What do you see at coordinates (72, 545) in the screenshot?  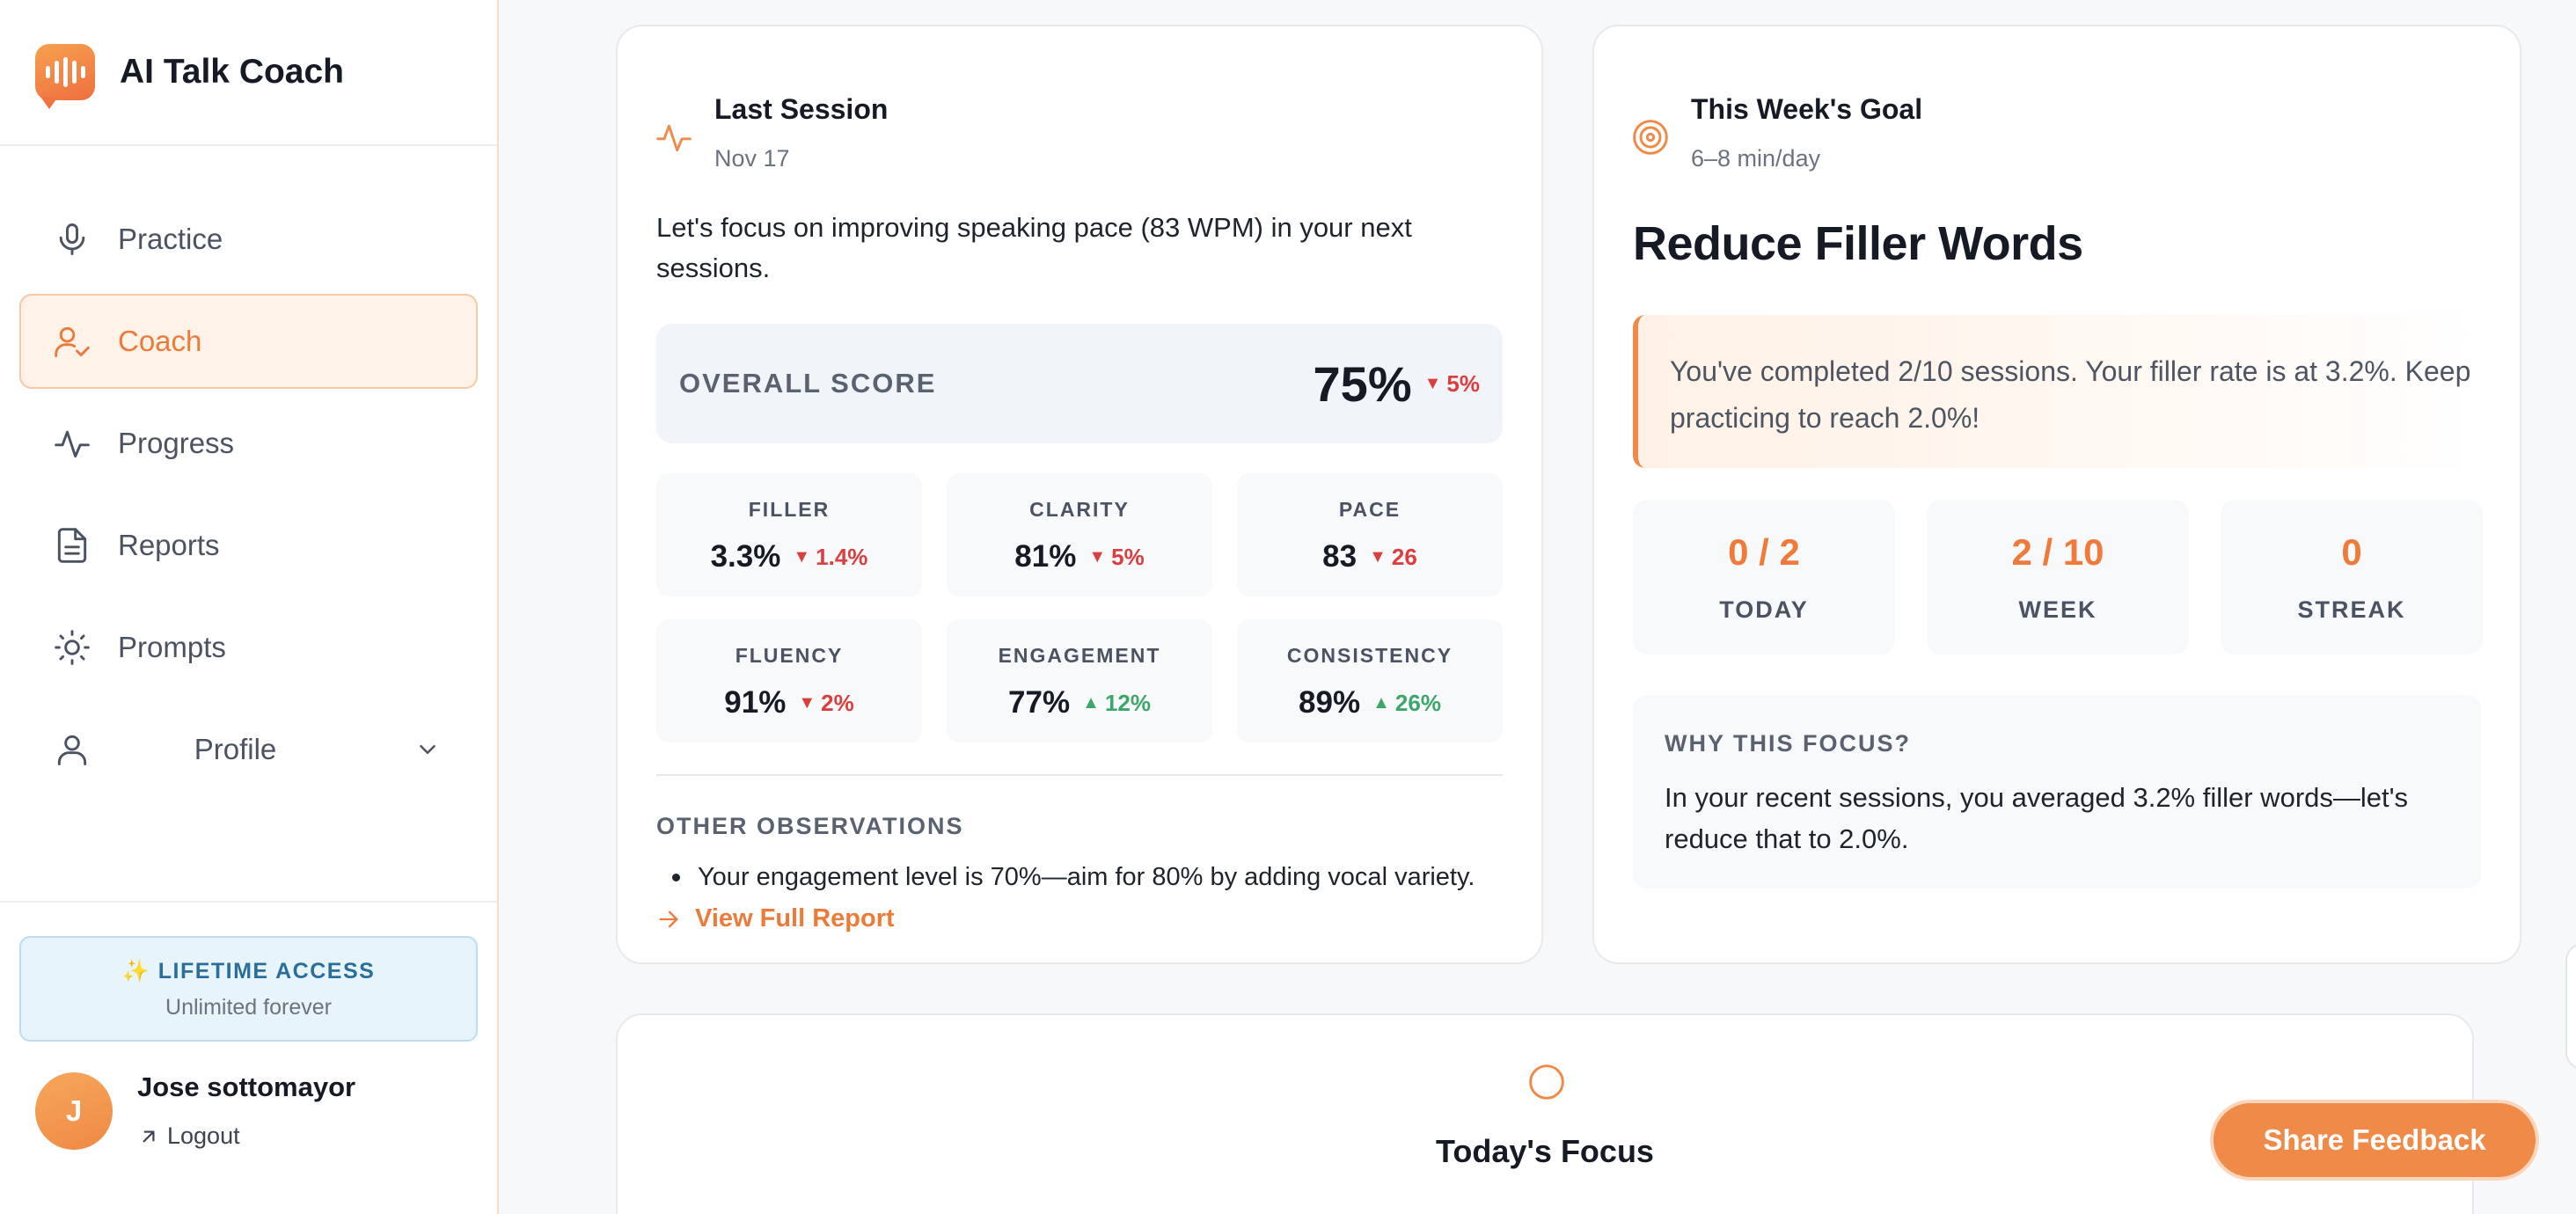 I see `document-icon` at bounding box center [72, 545].